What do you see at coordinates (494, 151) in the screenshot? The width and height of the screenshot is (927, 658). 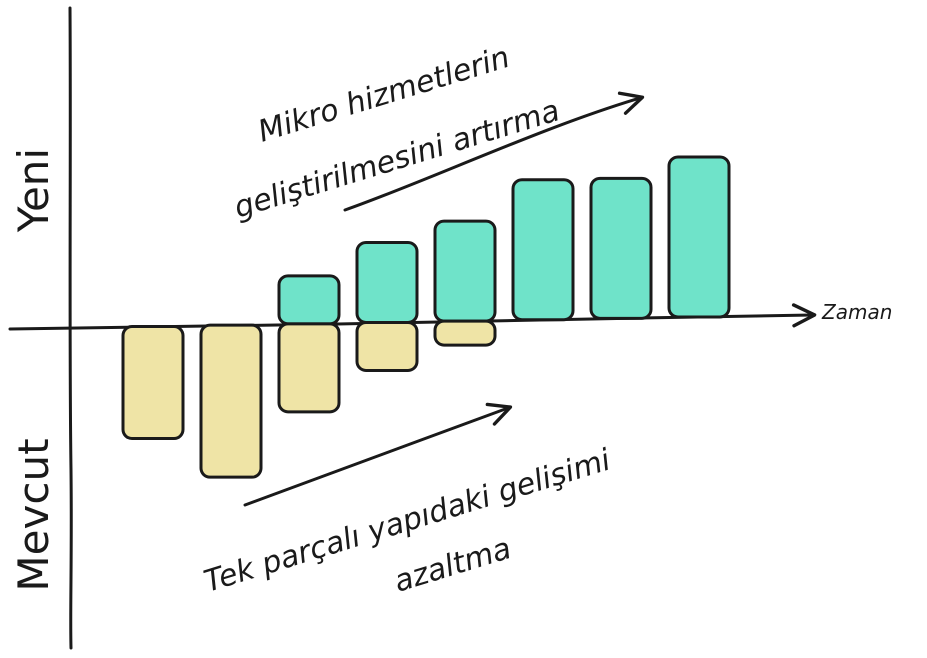 I see `trend-arrow-new` at bounding box center [494, 151].